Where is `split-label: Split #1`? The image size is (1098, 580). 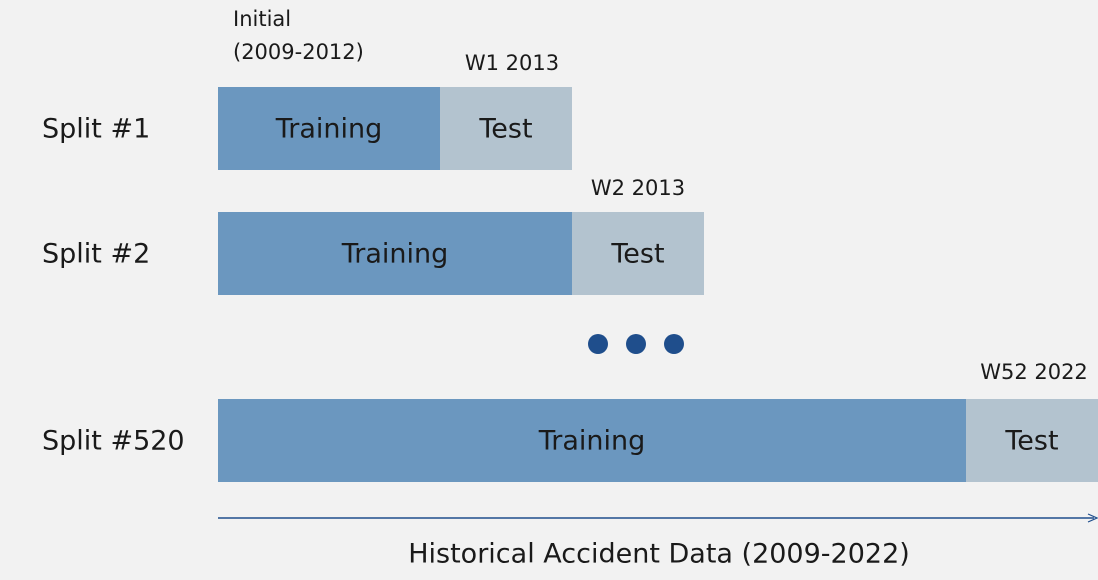
split-label: Split #1 is located at coordinates (96, 129).